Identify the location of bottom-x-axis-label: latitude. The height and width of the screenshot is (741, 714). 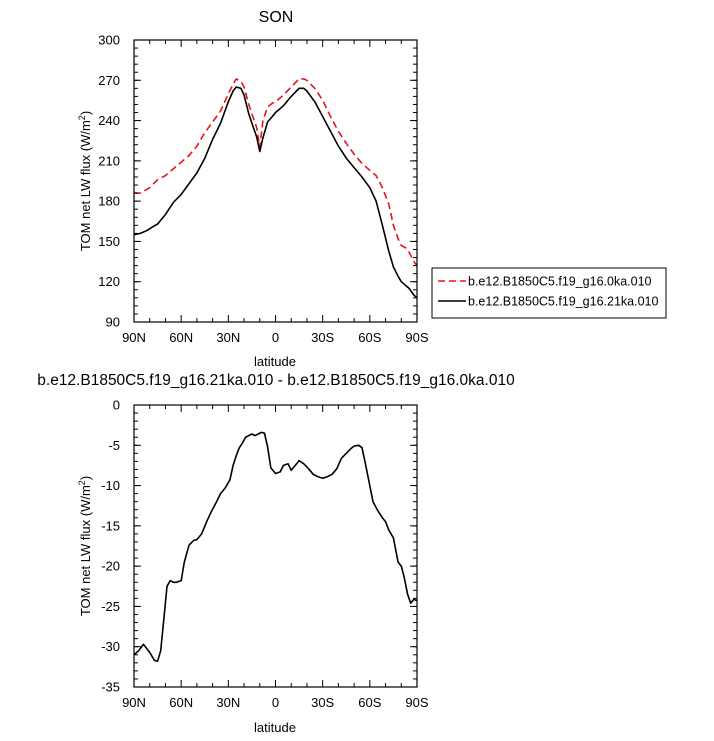
(275, 727).